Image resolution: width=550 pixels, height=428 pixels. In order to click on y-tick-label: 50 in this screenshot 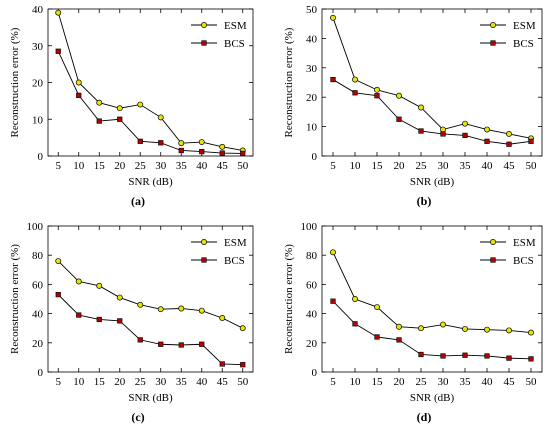, I will do `click(312, 10)`.